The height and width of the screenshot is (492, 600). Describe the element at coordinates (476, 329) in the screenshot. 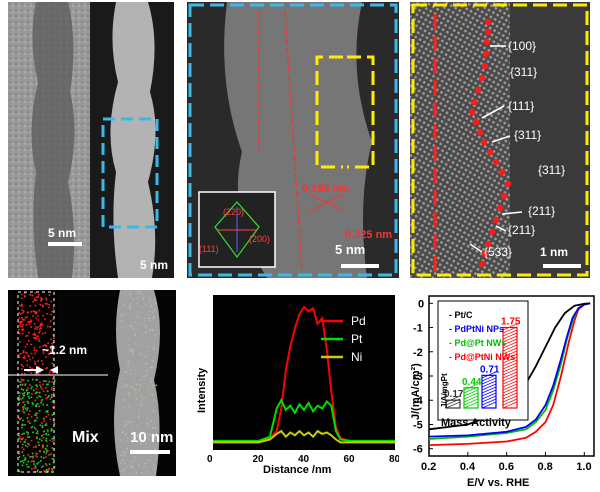

I see `lsv-legend-label: - PdPtNi NPs` at that location.